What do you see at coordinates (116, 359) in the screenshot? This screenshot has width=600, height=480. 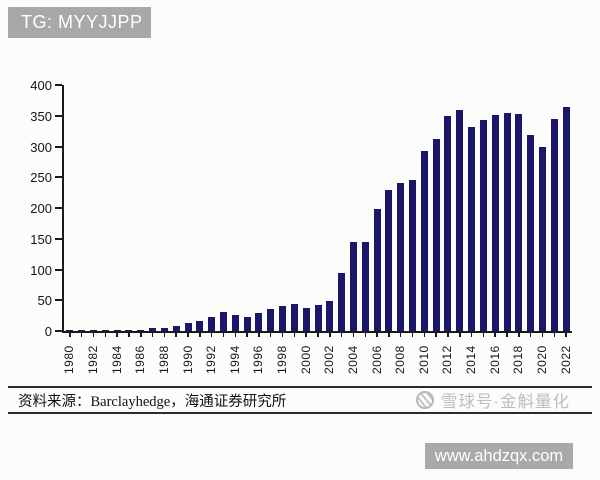 I see `x-tick-label: 1984` at bounding box center [116, 359].